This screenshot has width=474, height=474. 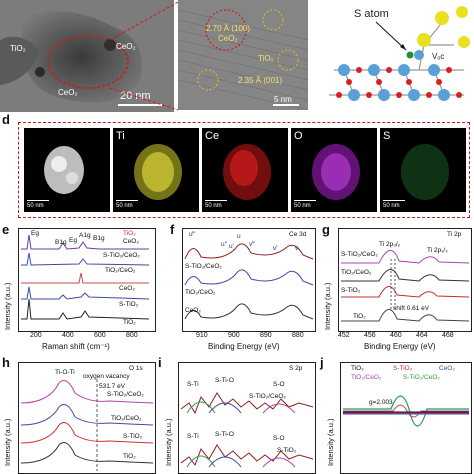 What do you see at coordinates (192, 234) in the screenshot?
I see `panel-f-peak-u3: u‴` at bounding box center [192, 234].